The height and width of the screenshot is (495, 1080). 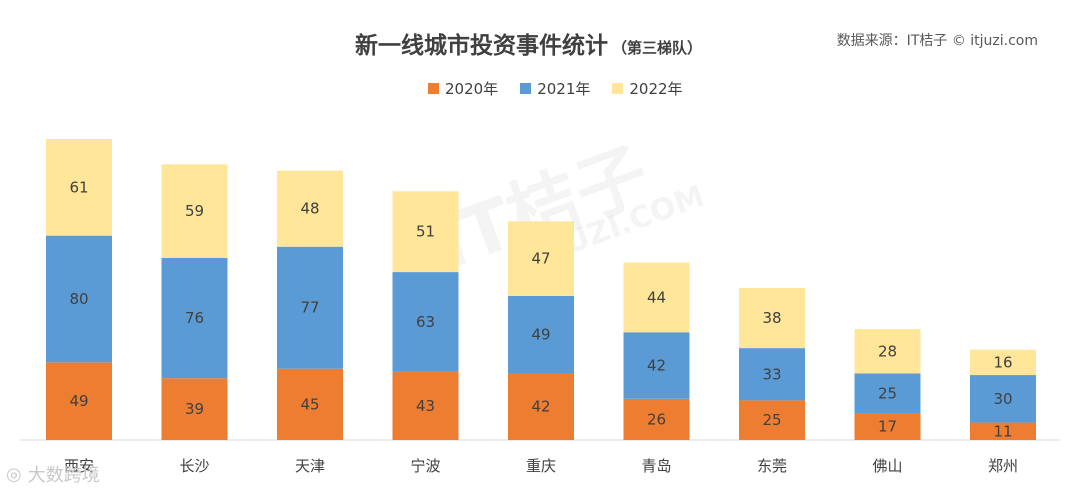 I want to click on x-tick-label-郑州: 郑州, so click(x=1003, y=466).